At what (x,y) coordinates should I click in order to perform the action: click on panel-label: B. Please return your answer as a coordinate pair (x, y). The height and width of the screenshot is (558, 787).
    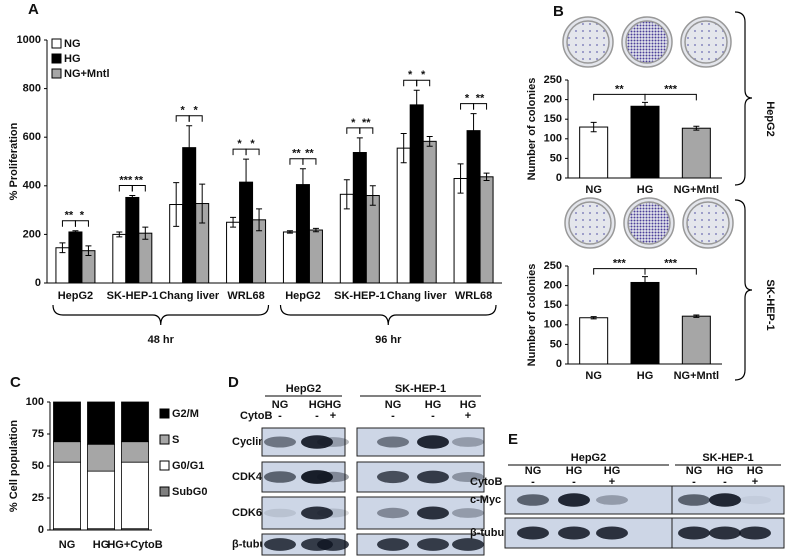
    Looking at the image, I should click on (558, 11).